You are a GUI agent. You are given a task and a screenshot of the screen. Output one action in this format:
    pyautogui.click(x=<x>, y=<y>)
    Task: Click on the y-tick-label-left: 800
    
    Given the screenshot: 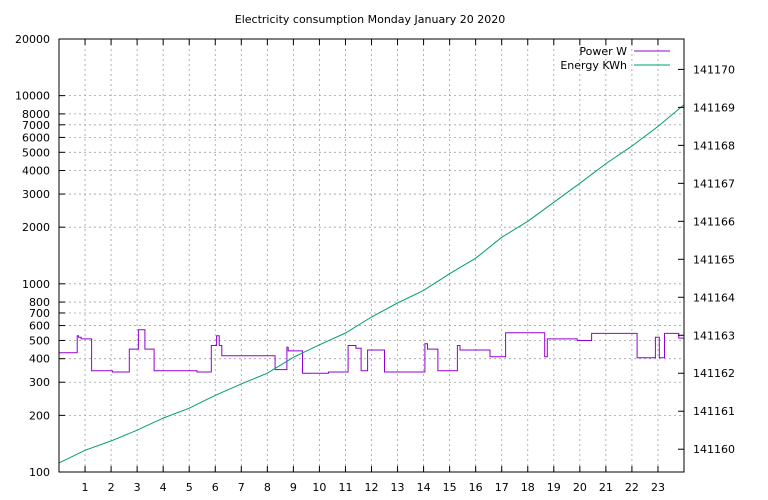 What is the action you would take?
    pyautogui.click(x=39, y=302)
    